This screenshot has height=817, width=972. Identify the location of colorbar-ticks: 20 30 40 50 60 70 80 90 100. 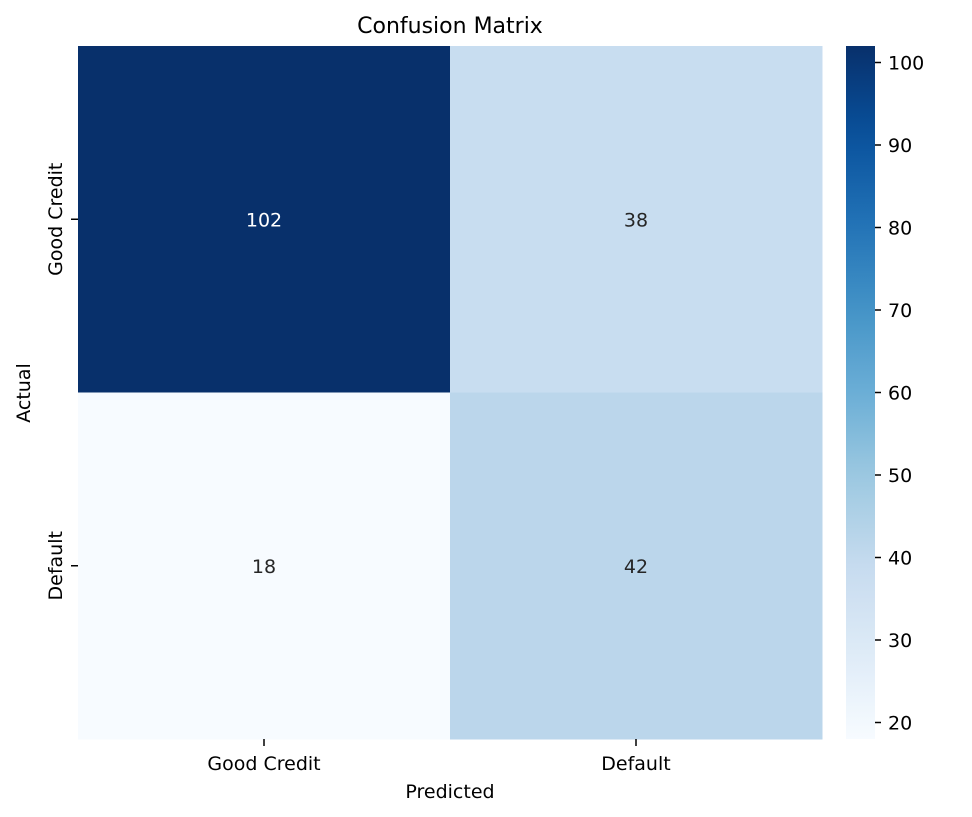
(899, 394).